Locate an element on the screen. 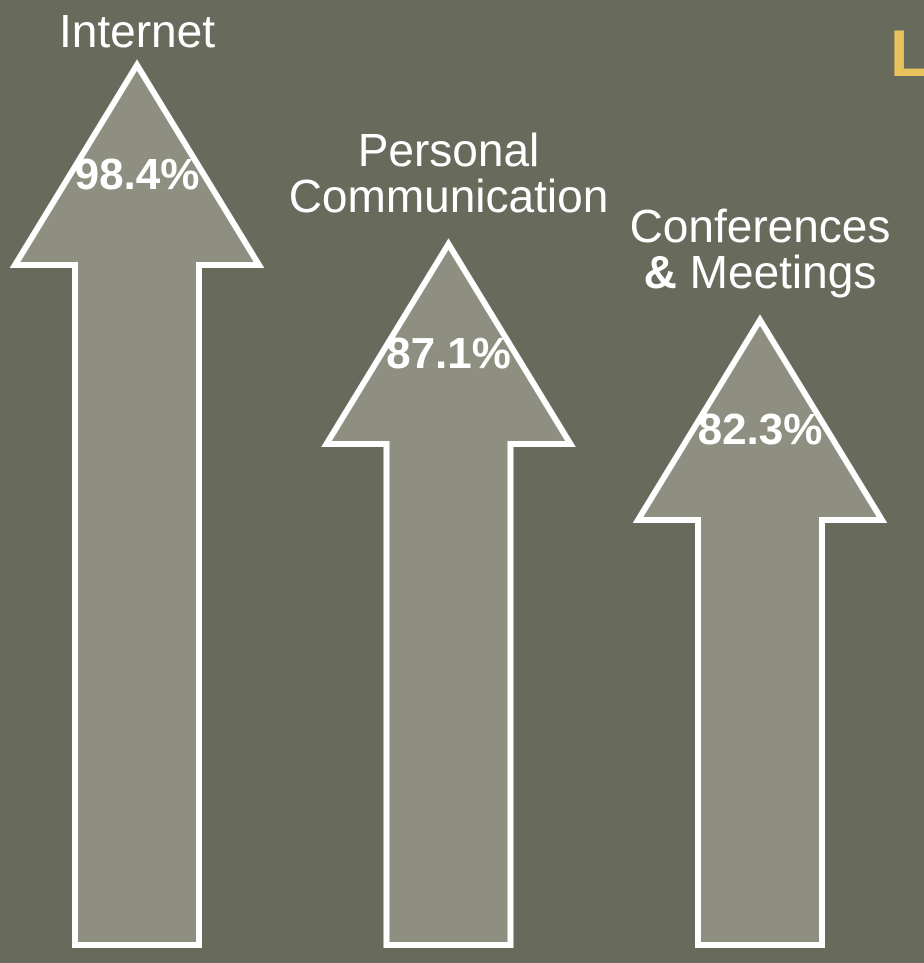  value-label: 87.1% is located at coordinates (448, 353).